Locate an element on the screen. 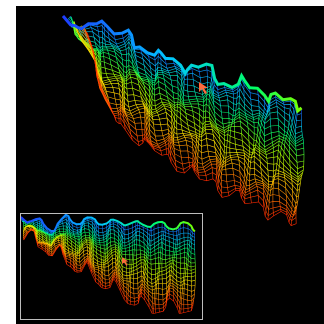  mesh-ridge-line is located at coordinates (108, 223).